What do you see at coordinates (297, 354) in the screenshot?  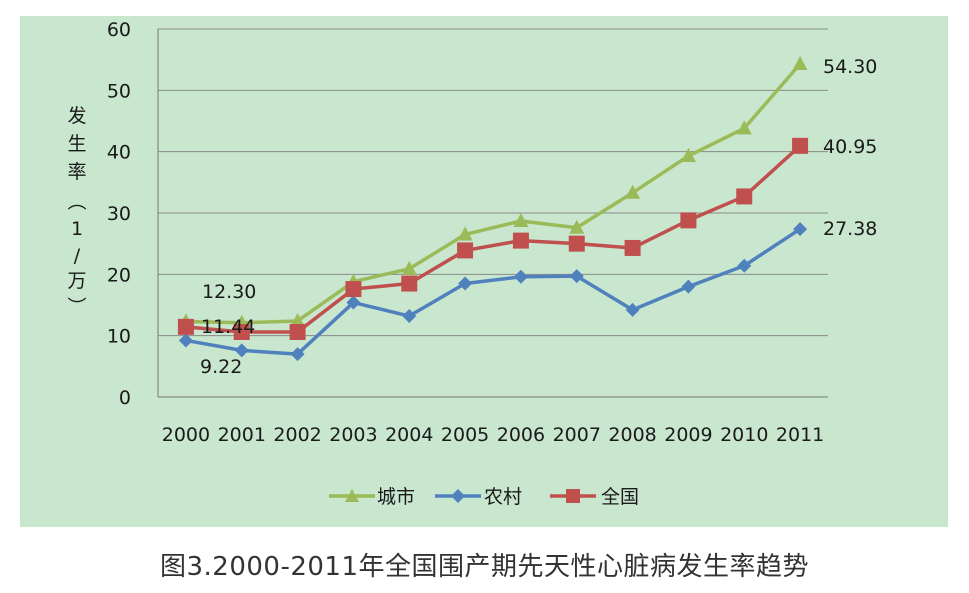 I see `point-rural-2002` at bounding box center [297, 354].